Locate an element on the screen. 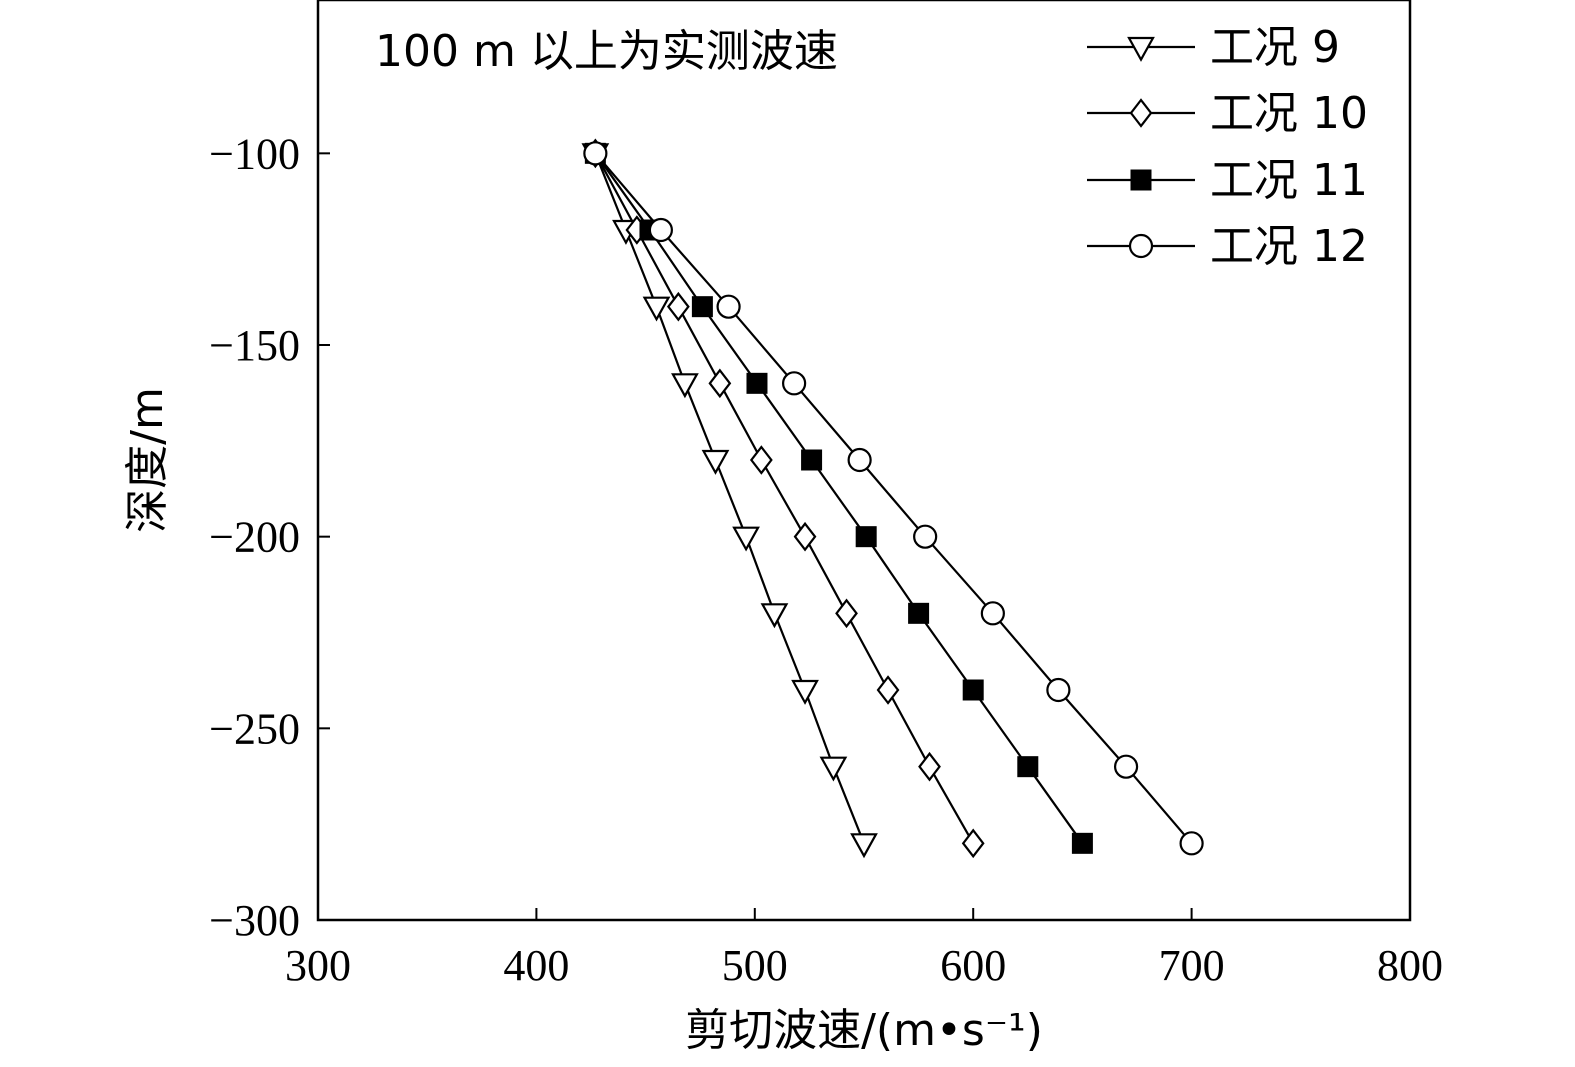 The height and width of the screenshot is (1067, 1575). legend-label: 工况 10 is located at coordinates (1289, 113).